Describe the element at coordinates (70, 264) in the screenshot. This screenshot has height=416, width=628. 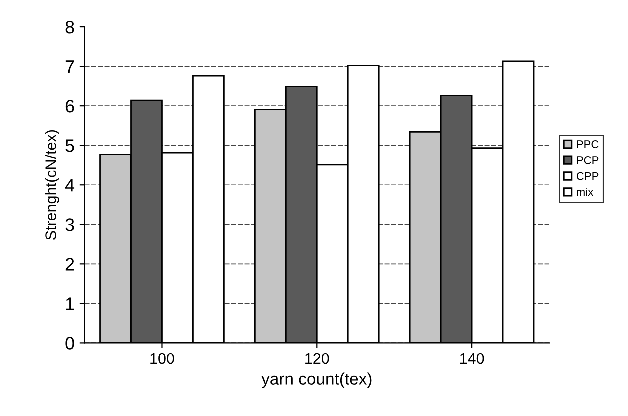
I see `y-tick-label: 2` at that location.